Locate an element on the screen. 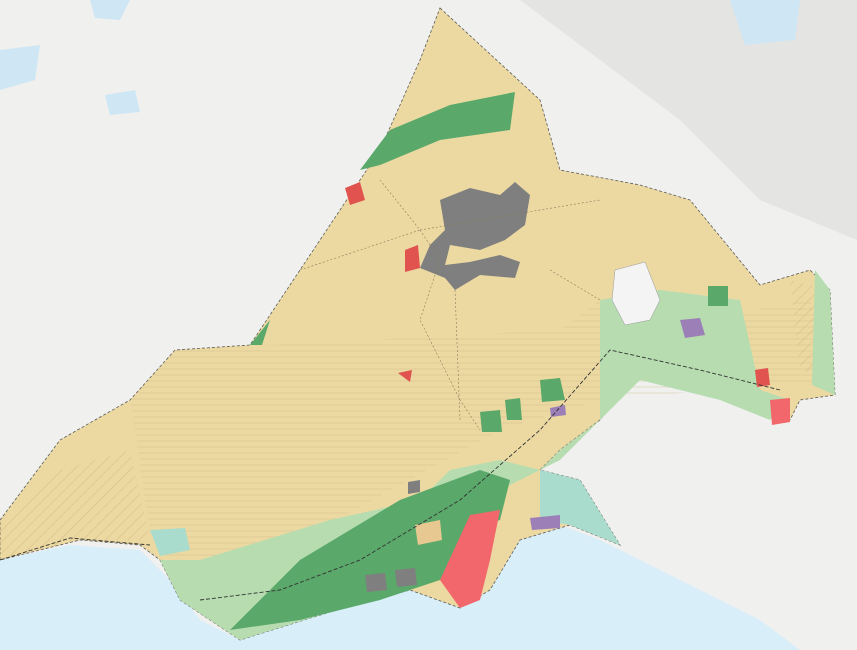  commercial-area-coast is located at coordinates (615, 503).